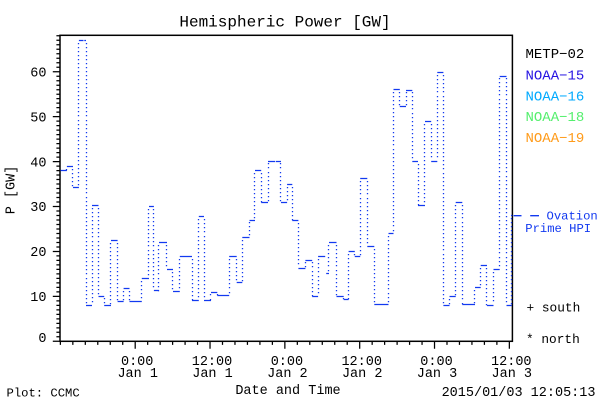 Image resolution: width=600 pixels, height=405 pixels. What do you see at coordinates (38, 163) in the screenshot?
I see `svg-text: 40` at bounding box center [38, 163].